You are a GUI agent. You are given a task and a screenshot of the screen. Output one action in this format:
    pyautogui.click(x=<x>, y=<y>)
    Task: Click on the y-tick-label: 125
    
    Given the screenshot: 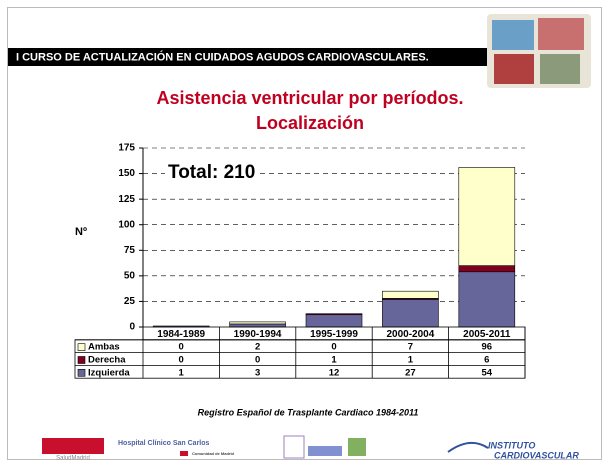 What is the action you would take?
    pyautogui.click(x=126, y=199)
    